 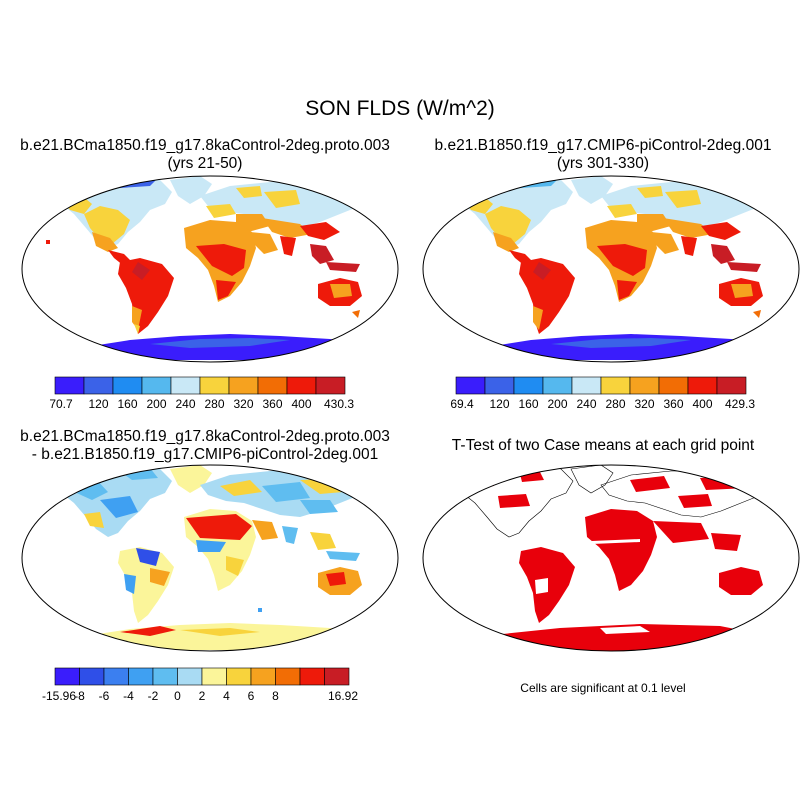 I want to click on panel-4-map-border, so click(x=611, y=558).